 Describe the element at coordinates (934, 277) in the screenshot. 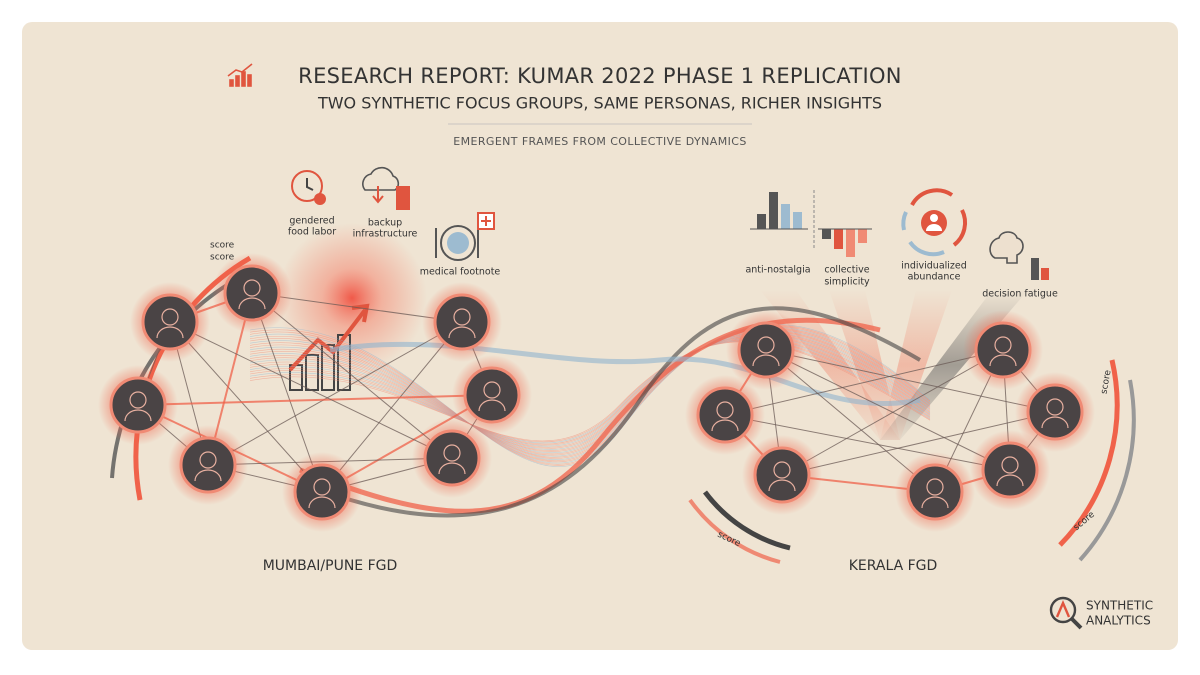

I see `frame-label: abundance` at that location.